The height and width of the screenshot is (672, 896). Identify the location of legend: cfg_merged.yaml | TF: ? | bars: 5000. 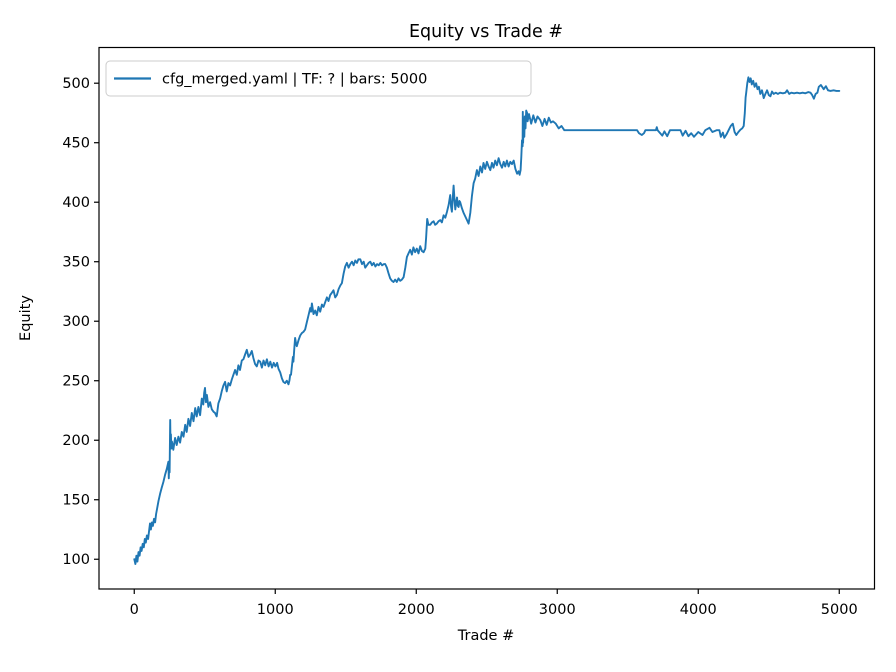
(318, 78).